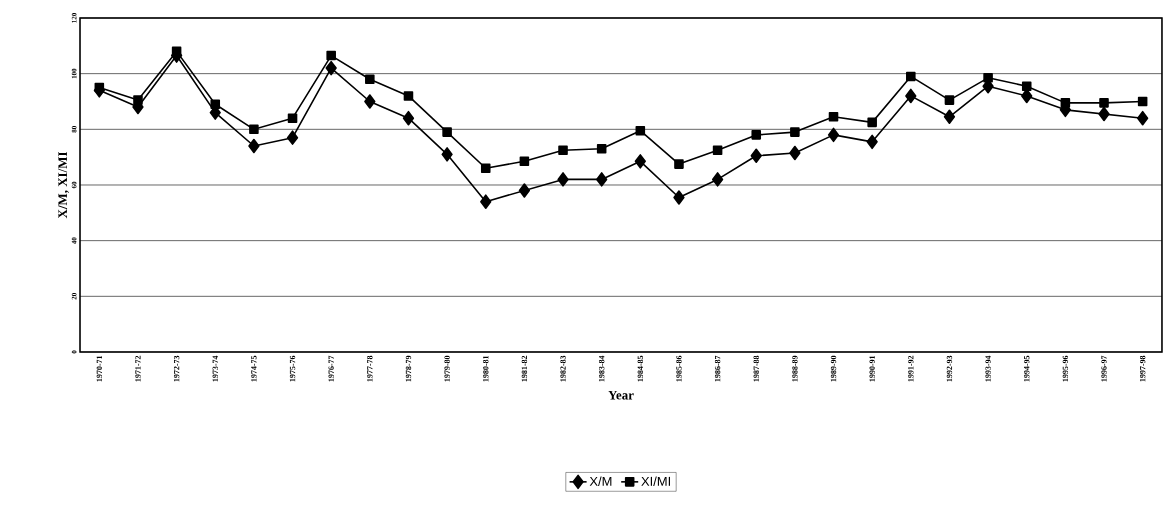 This screenshot has width=1167, height=507. Describe the element at coordinates (621, 395) in the screenshot. I see `x-axis-title: Year` at that location.